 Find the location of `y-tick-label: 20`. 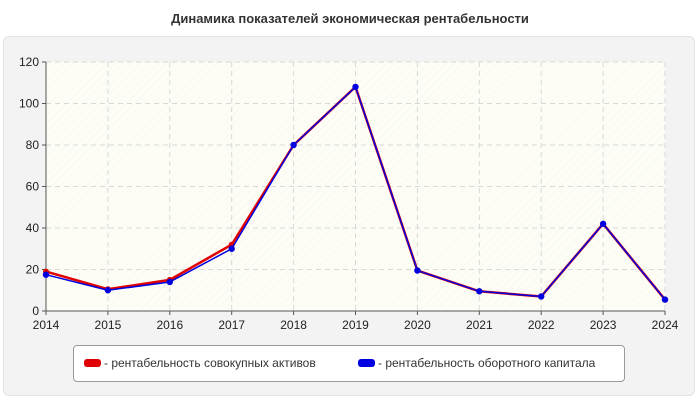

y-tick-label: 20 is located at coordinates (33, 270).